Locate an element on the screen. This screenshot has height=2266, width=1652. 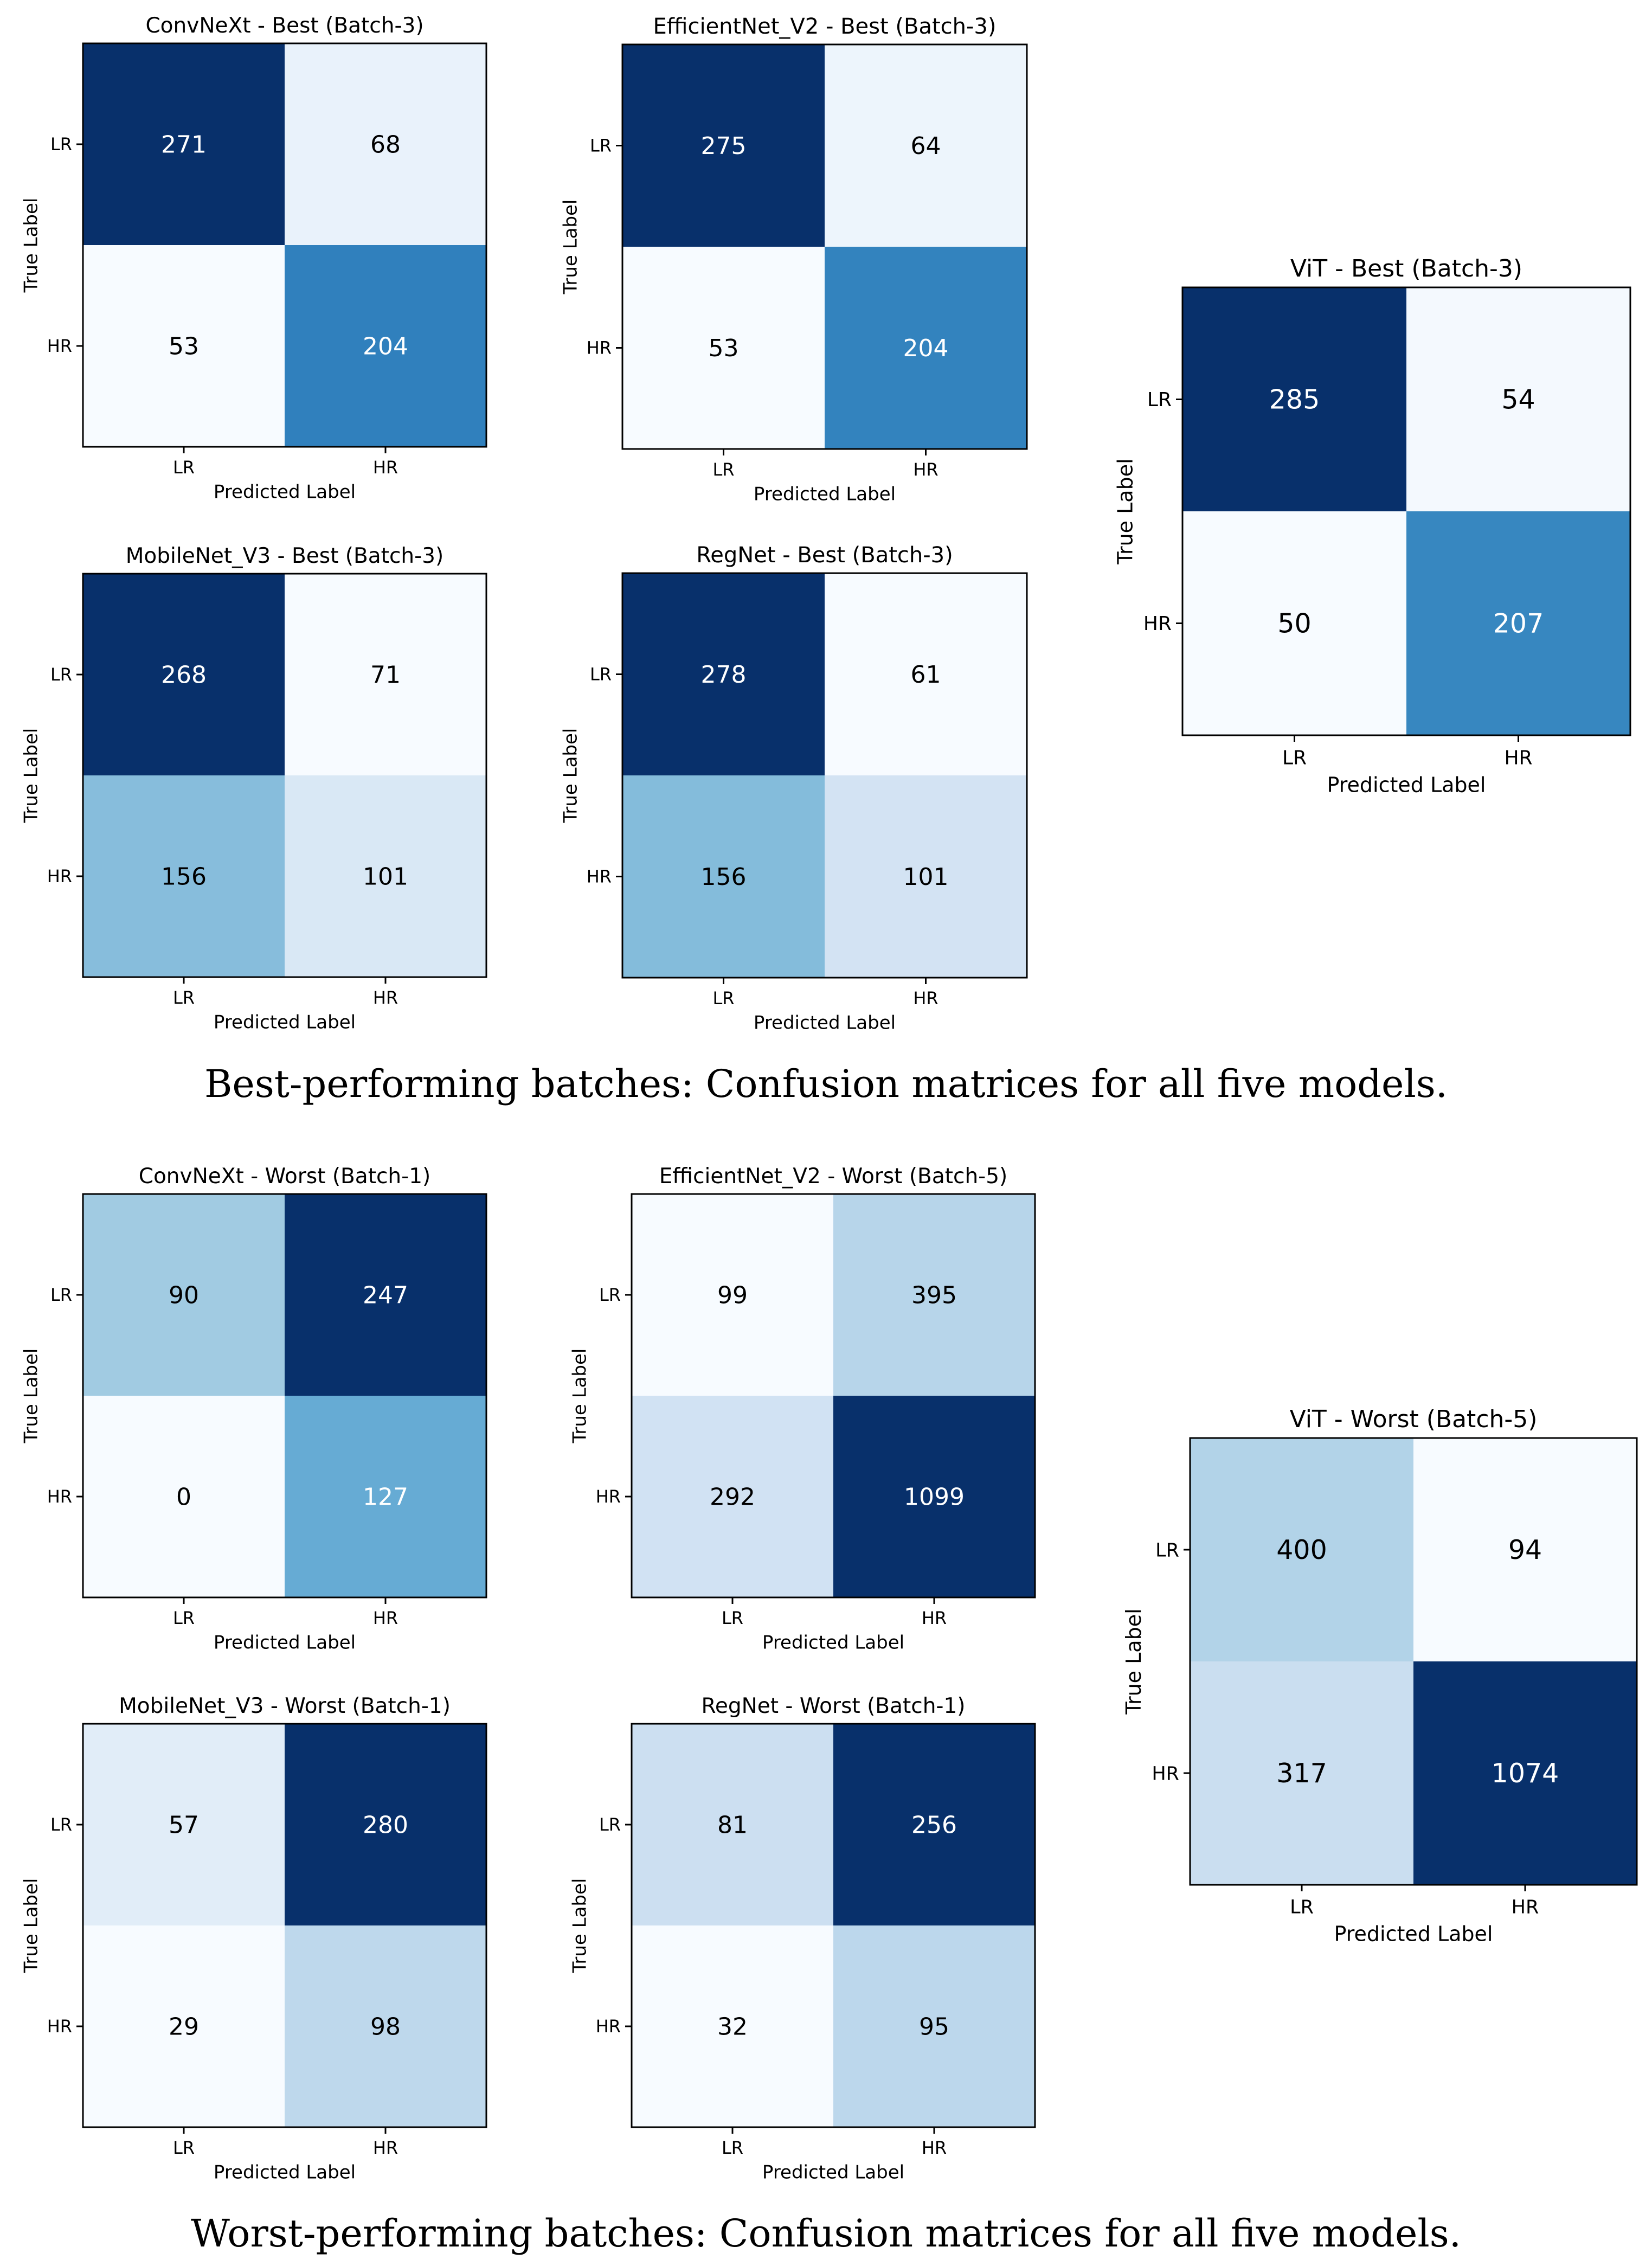
cell-value: 1099 is located at coordinates (934, 1497).